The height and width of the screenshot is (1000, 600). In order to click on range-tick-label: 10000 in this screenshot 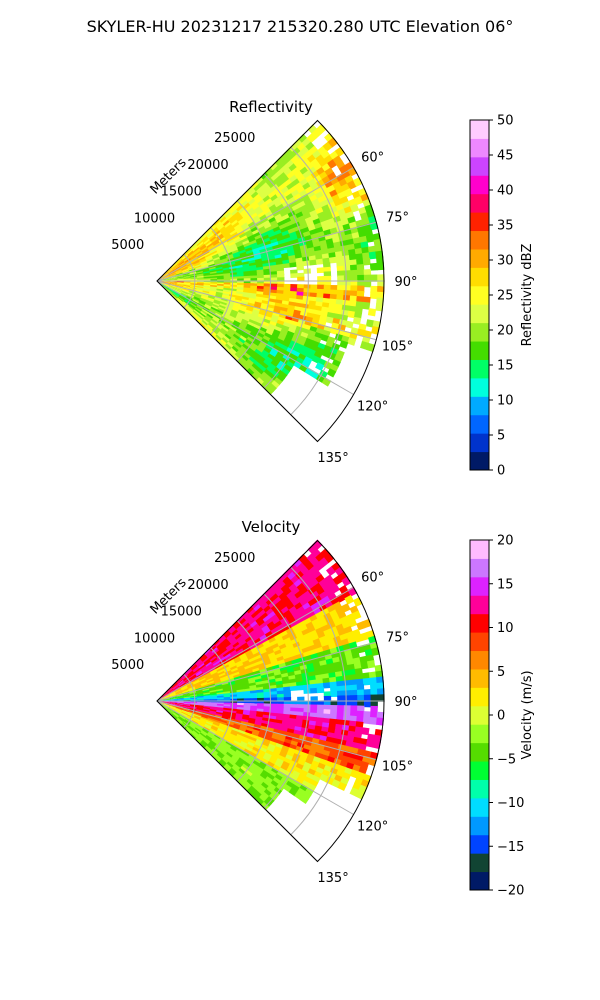, I will do `click(154, 218)`.